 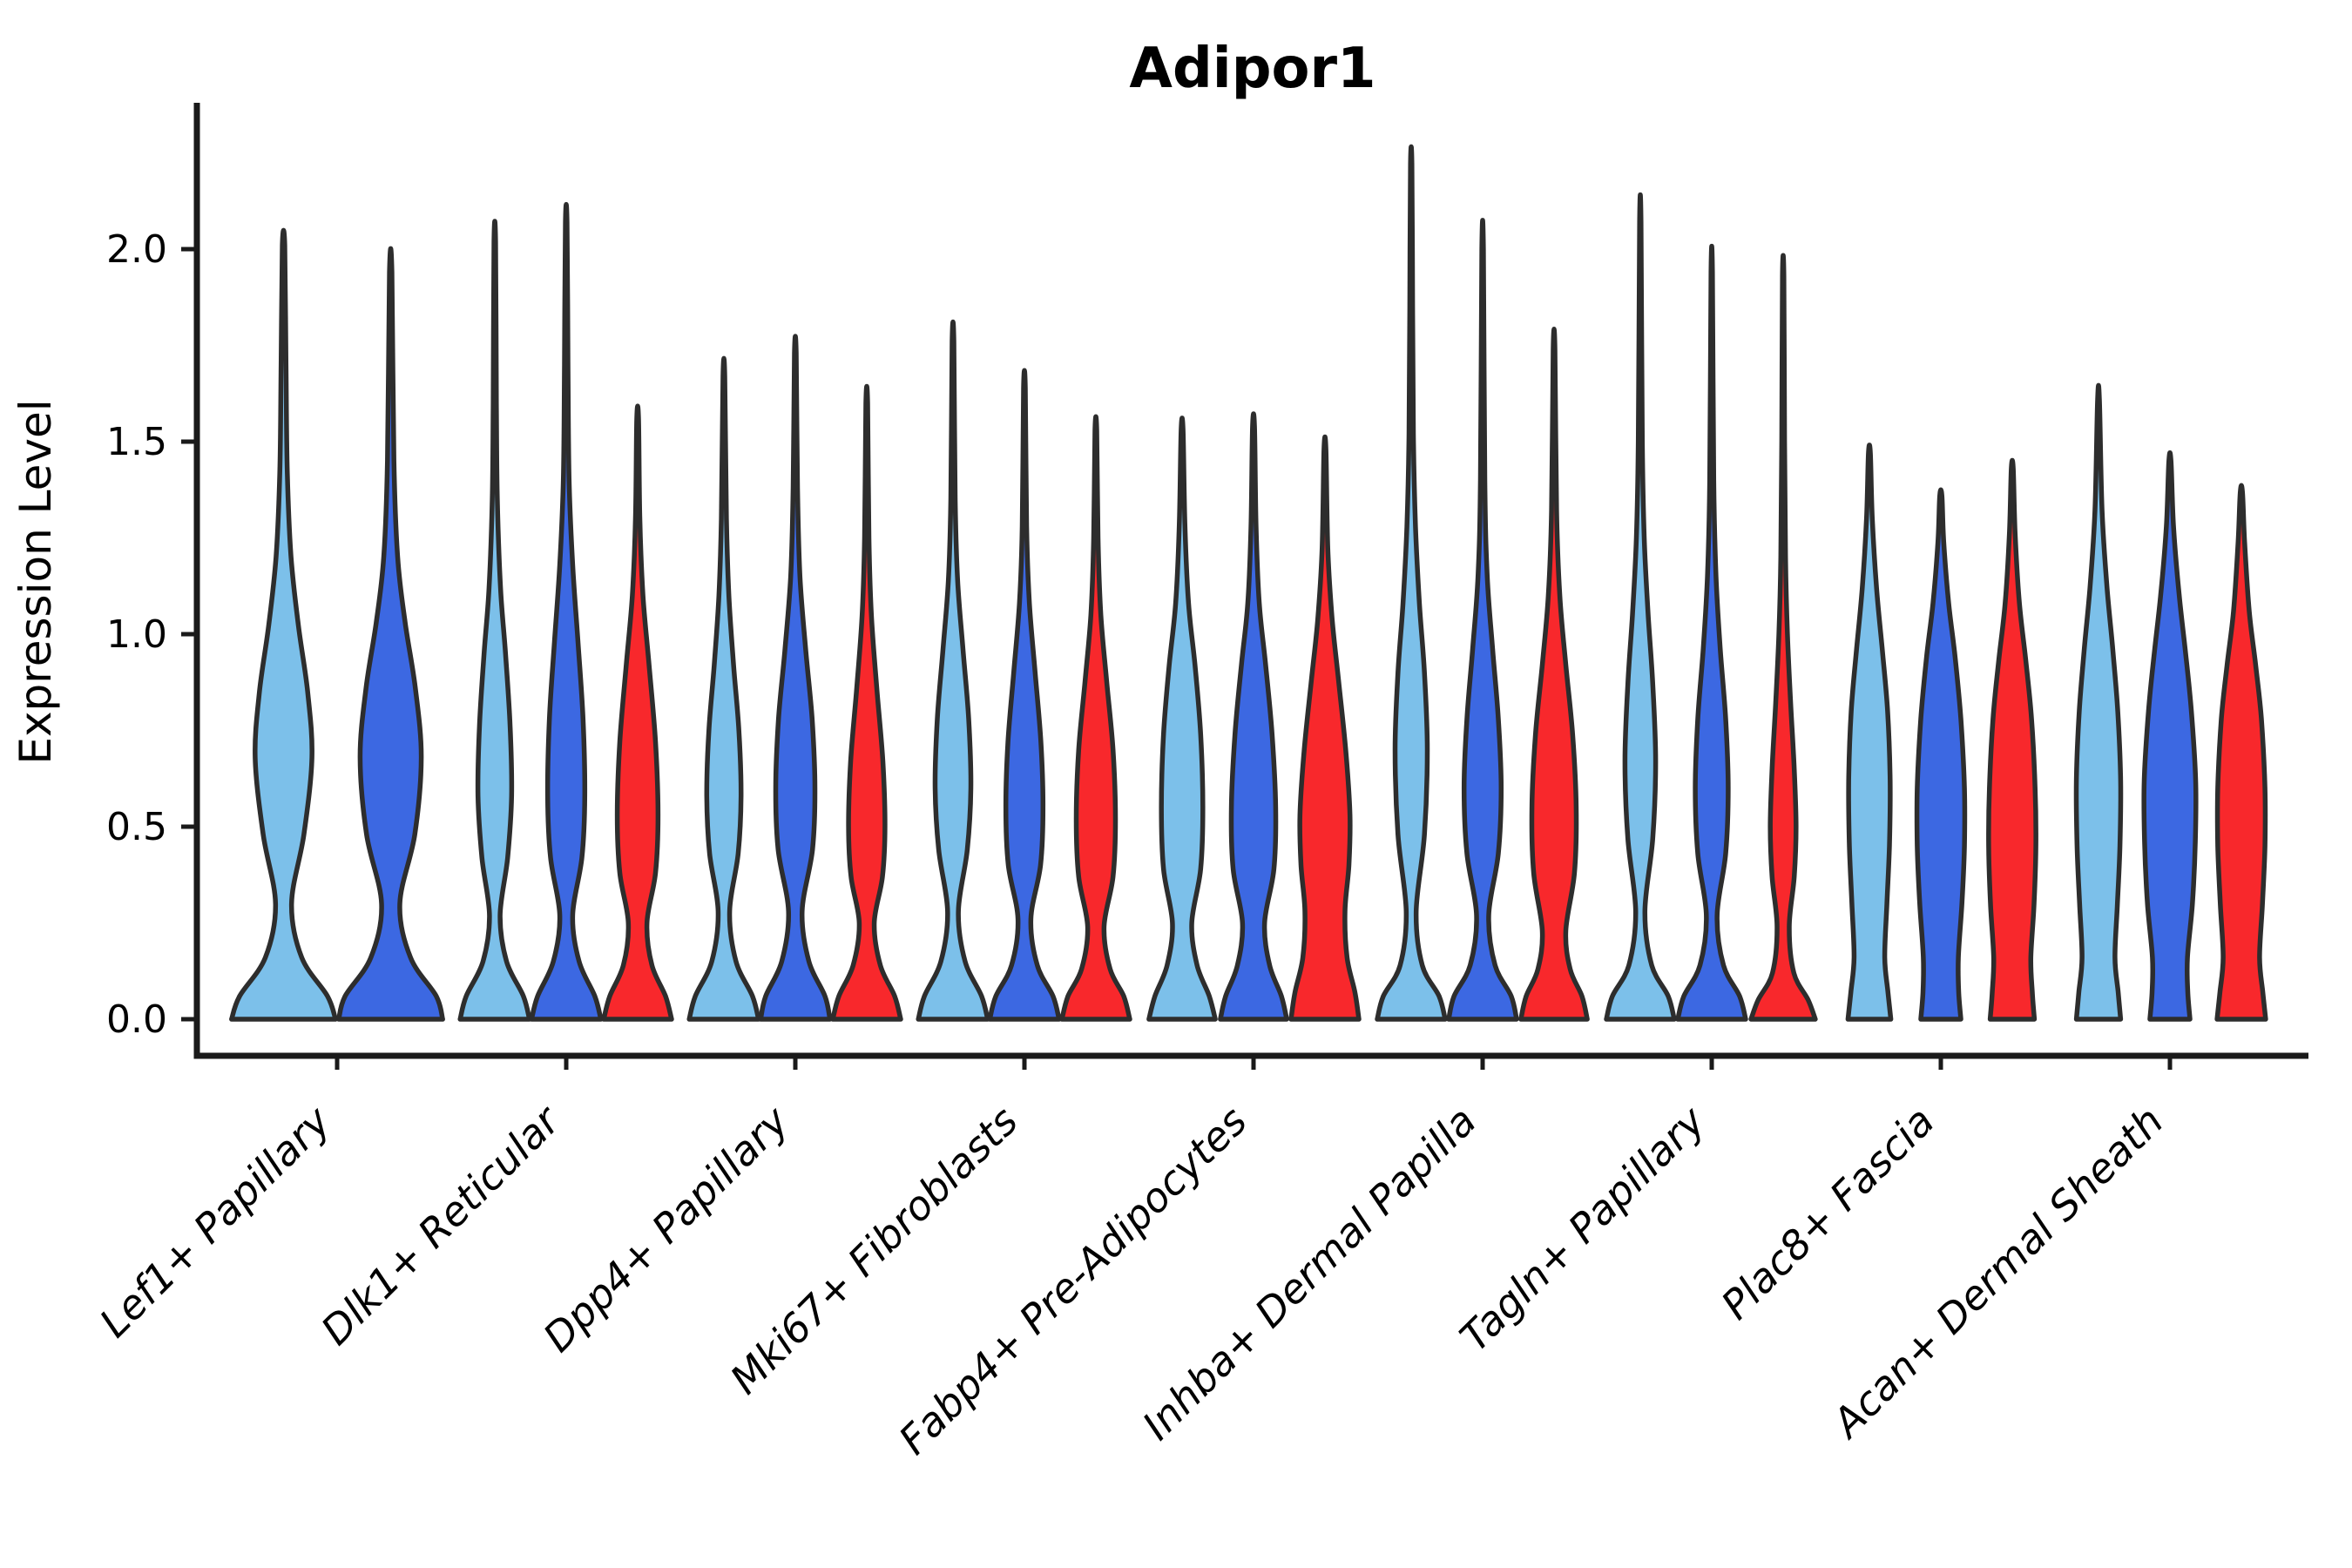 What do you see at coordinates (136, 827) in the screenshot?
I see `y-tick-label: 0.5` at bounding box center [136, 827].